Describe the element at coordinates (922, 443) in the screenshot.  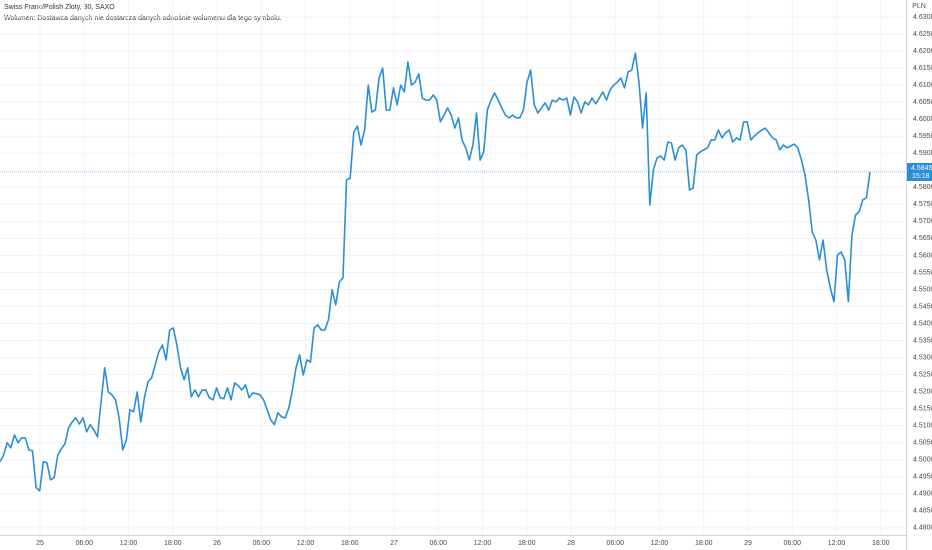
I see `y-tick-label: 4.5050` at that location.